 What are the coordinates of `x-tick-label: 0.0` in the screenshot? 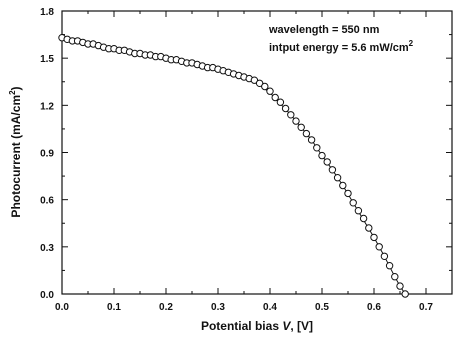 It's located at (62, 307).